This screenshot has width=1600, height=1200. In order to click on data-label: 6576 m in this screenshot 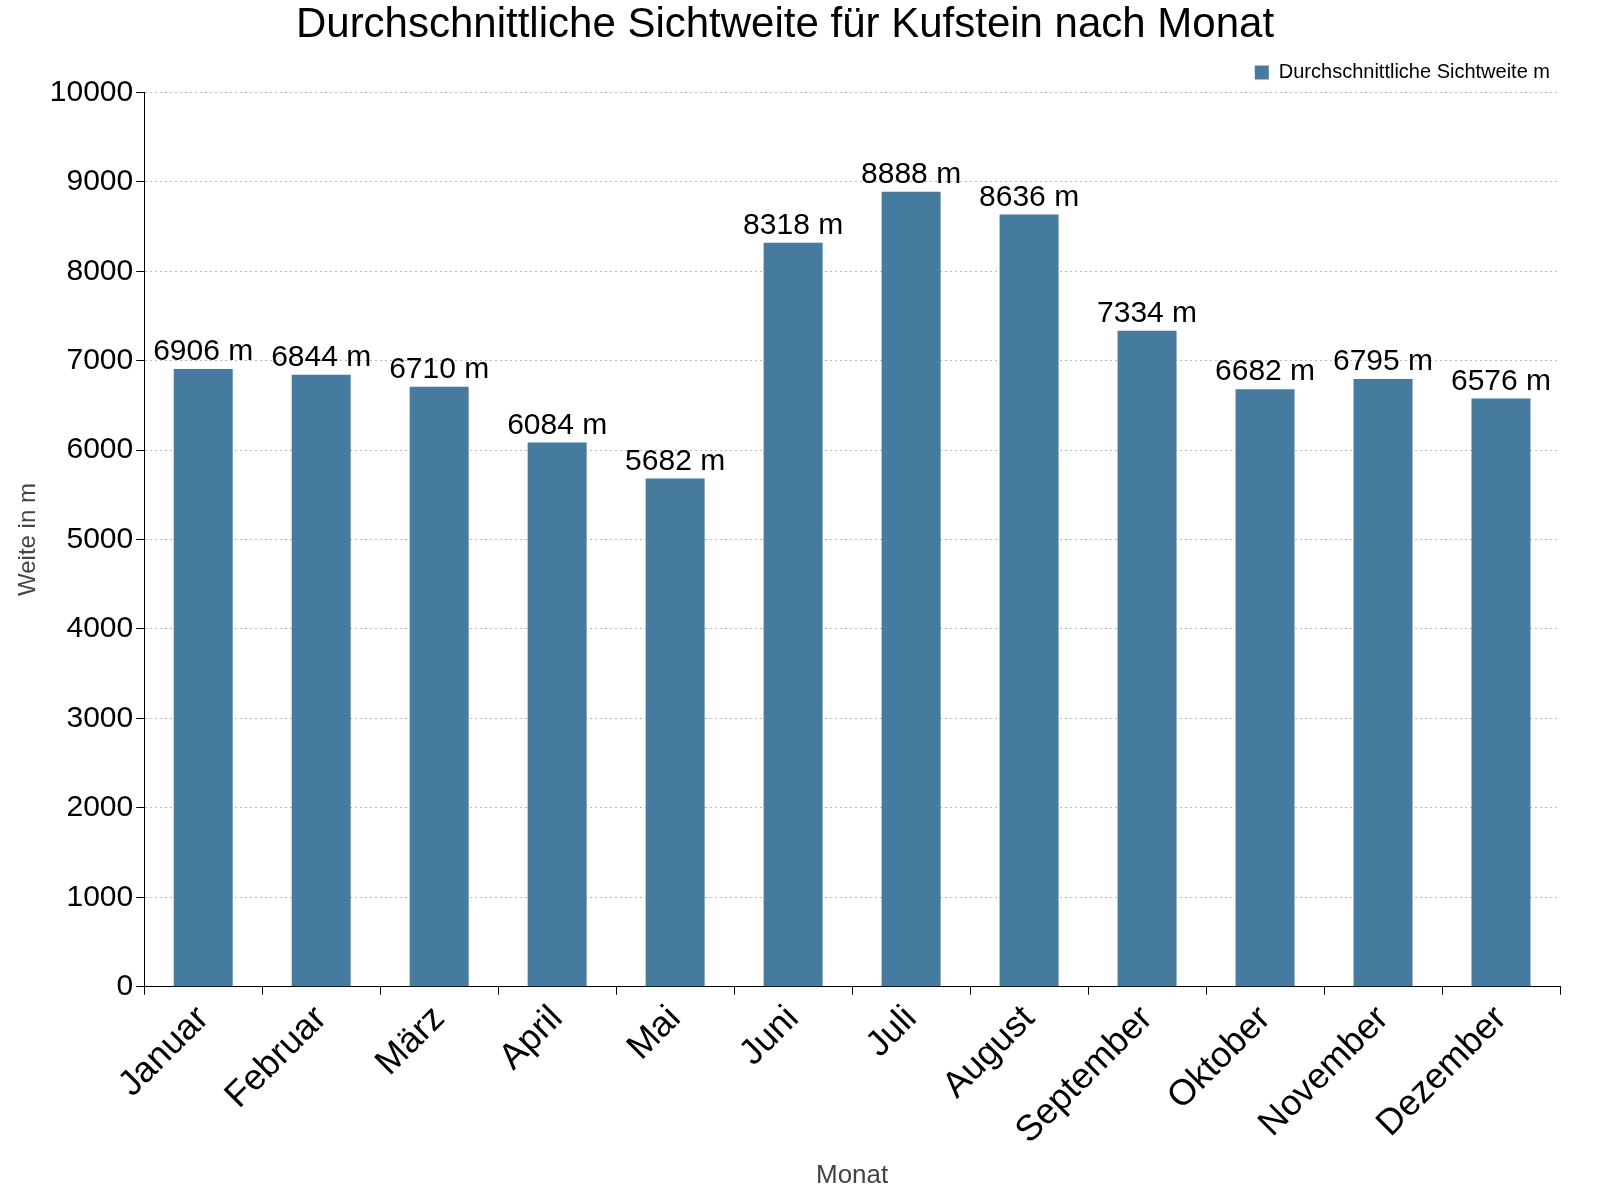, I will do `click(1501, 379)`.